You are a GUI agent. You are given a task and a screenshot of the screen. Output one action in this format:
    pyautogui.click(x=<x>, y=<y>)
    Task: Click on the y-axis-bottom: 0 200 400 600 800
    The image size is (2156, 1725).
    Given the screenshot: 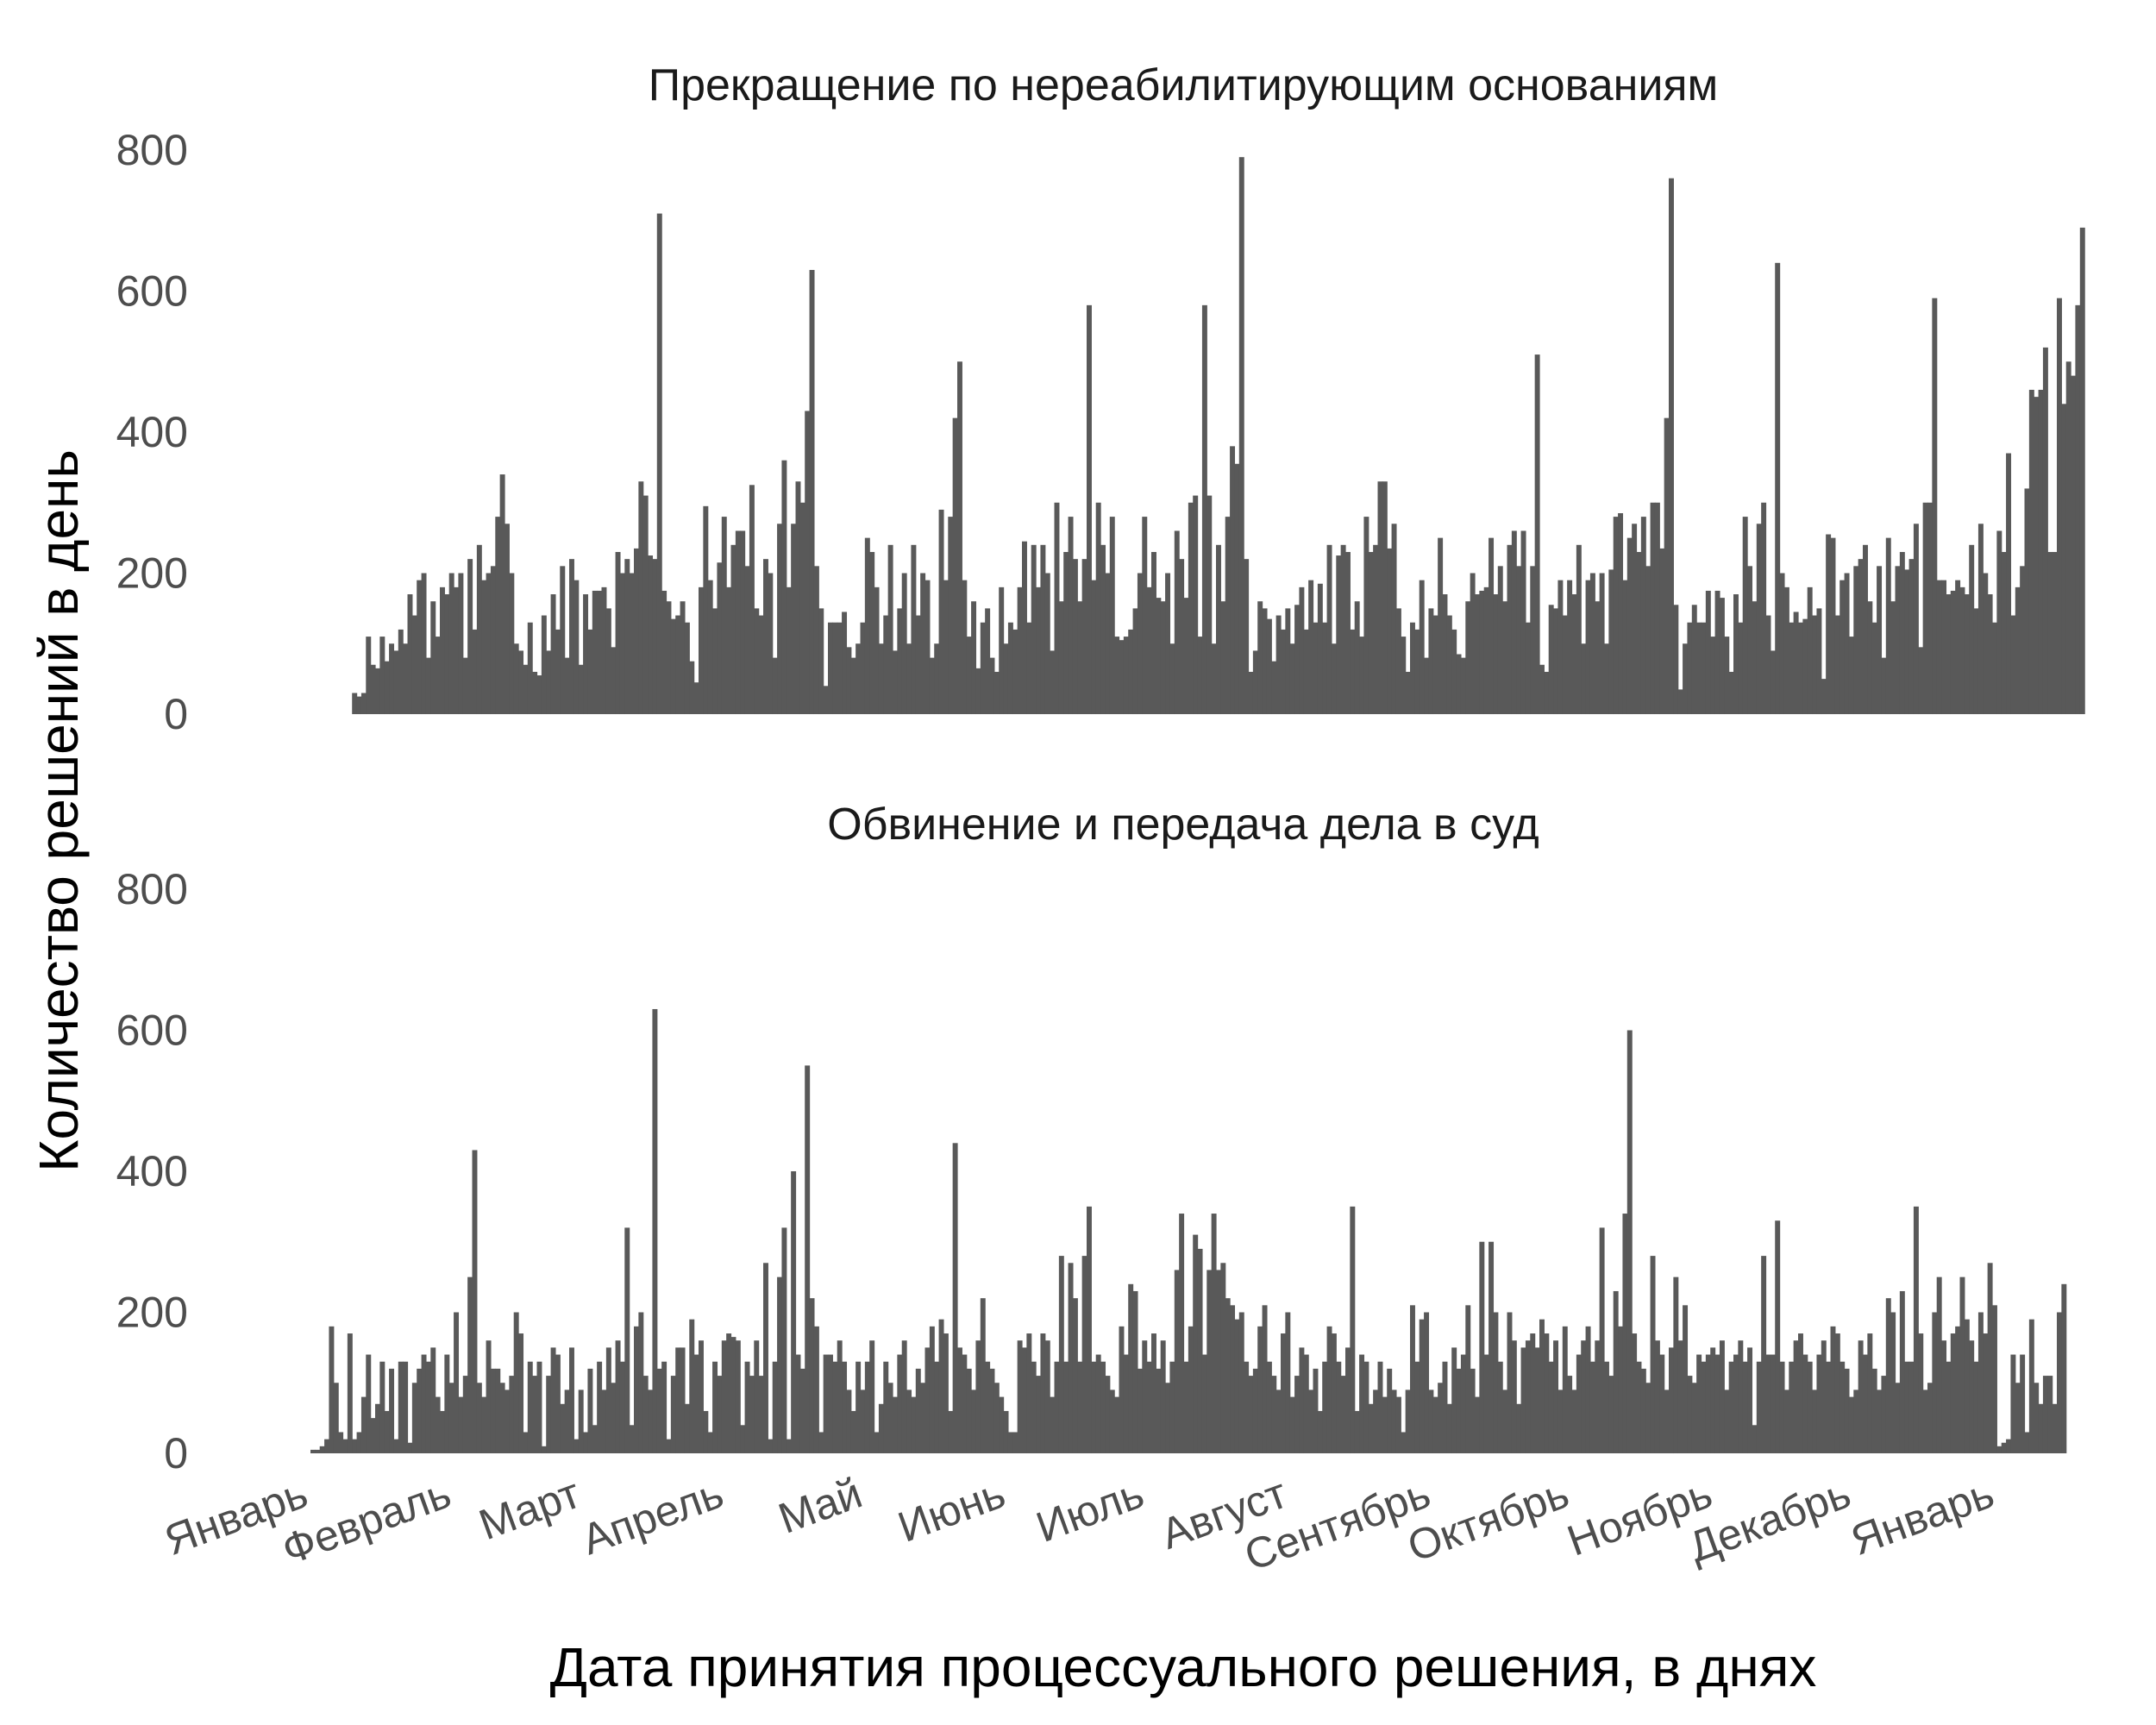 What is the action you would take?
    pyautogui.click(x=152, y=1171)
    